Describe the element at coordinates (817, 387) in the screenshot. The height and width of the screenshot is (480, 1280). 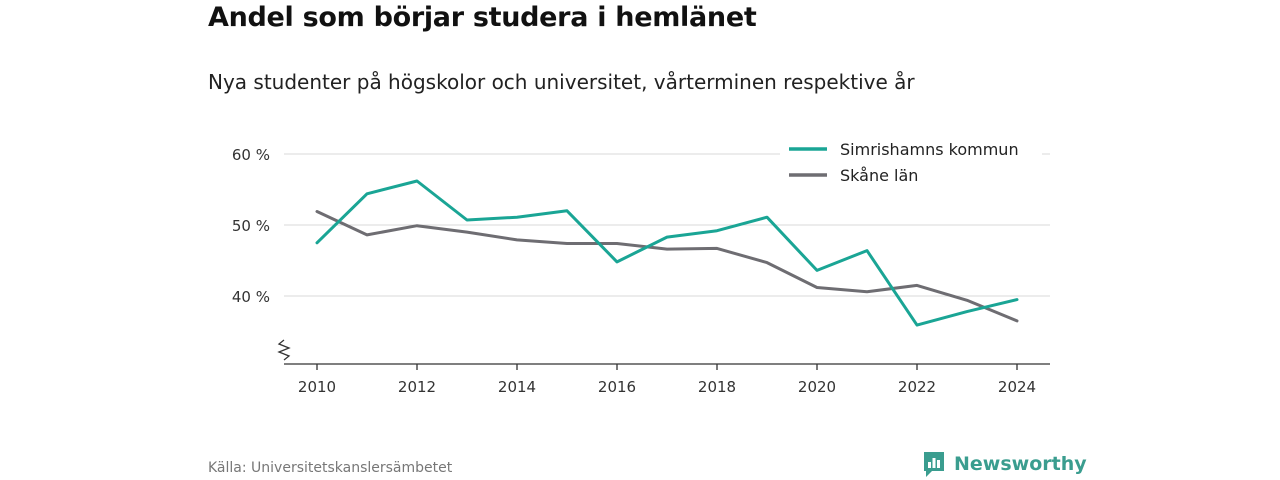
I see `x-tick-label-5: 2020` at that location.